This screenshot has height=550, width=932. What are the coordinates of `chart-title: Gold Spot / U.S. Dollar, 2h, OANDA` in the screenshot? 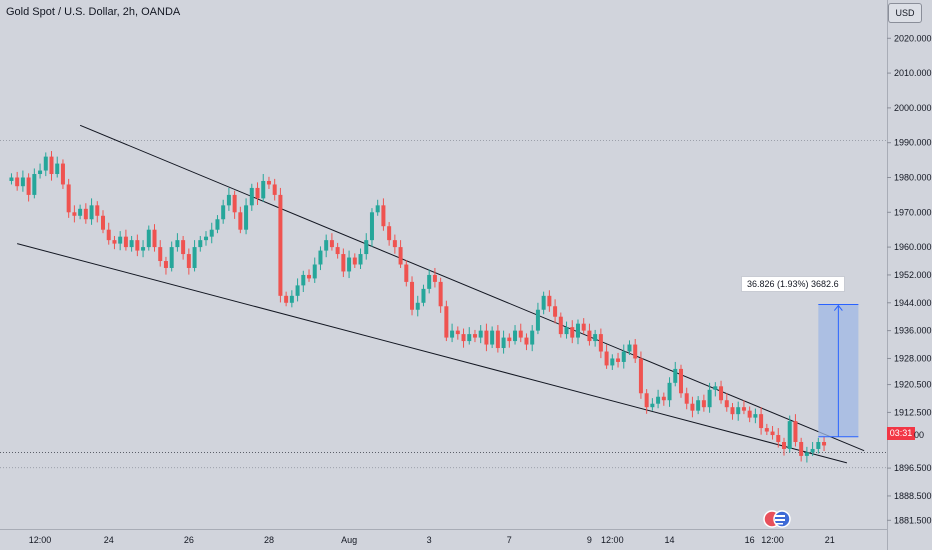 It's located at (93, 12).